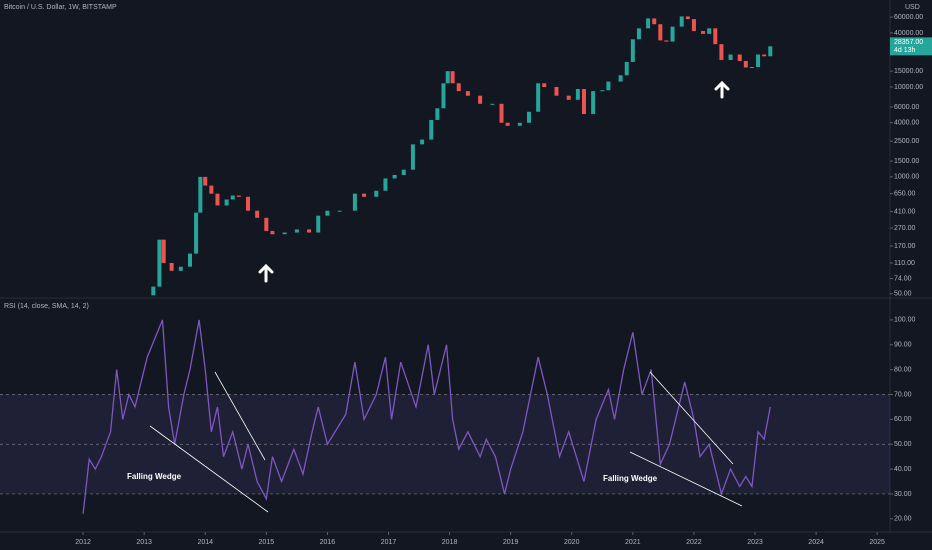 The width and height of the screenshot is (932, 550). Describe the element at coordinates (908, 33) in the screenshot. I see `y-tick-label: 40000.00` at that location.